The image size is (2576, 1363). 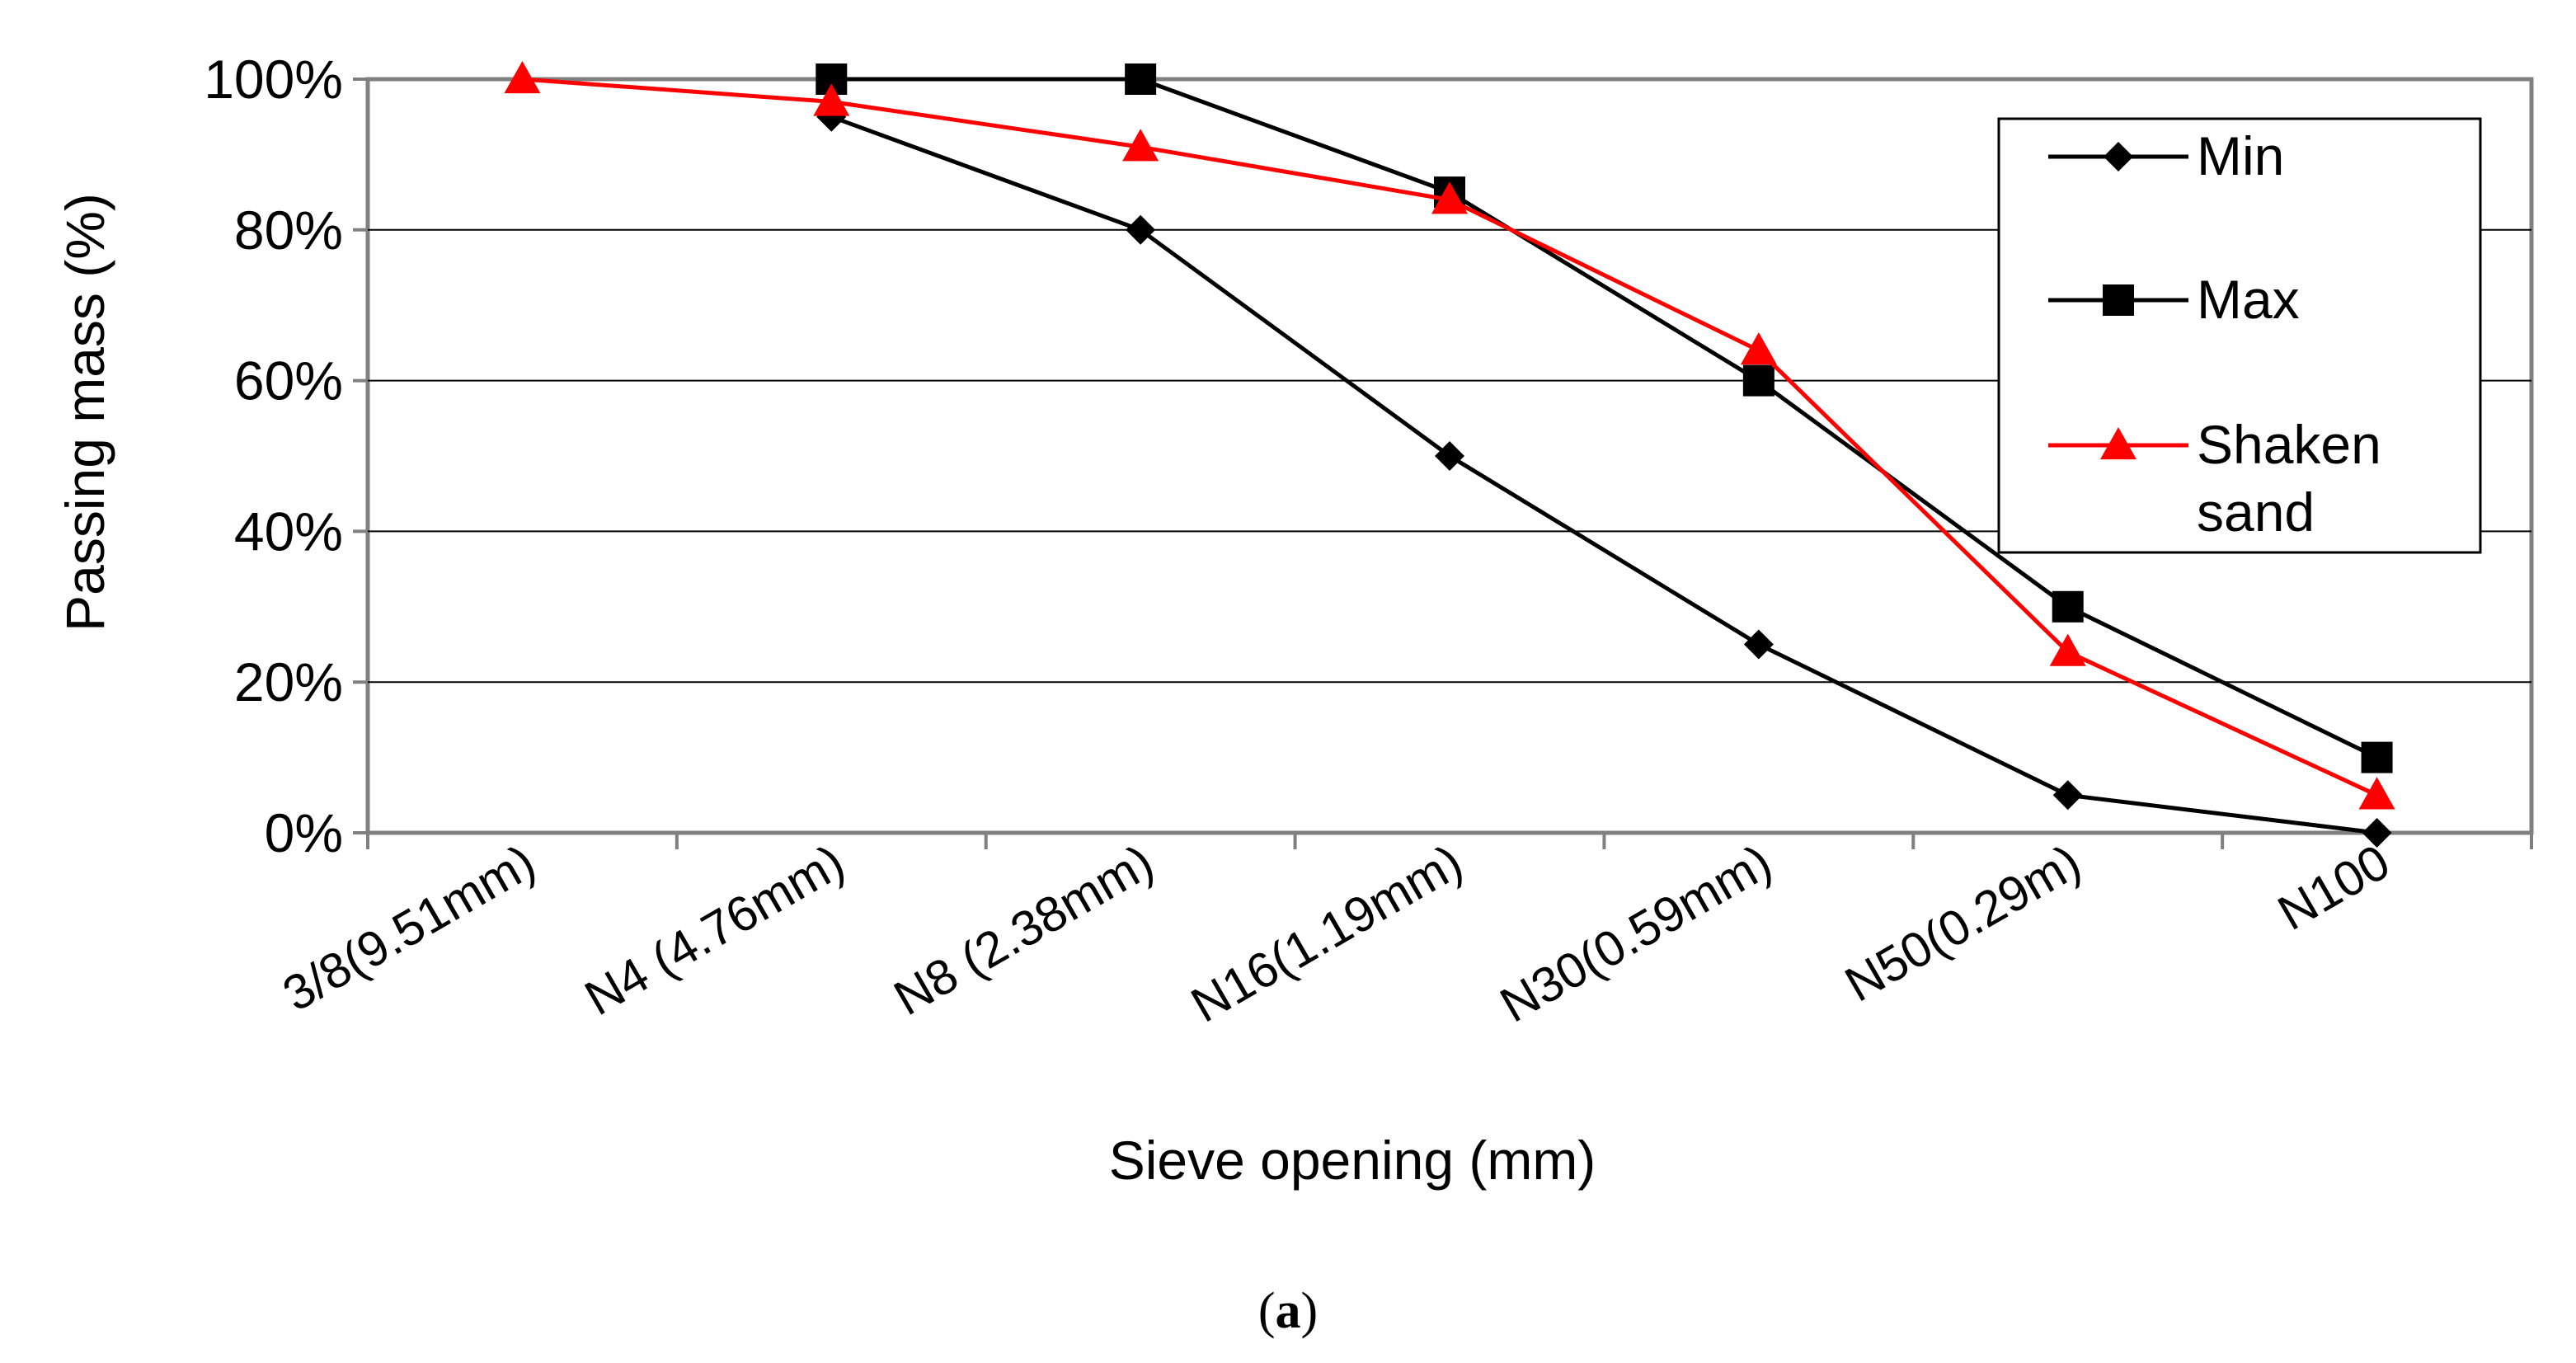 What do you see at coordinates (2118, 157) in the screenshot?
I see `legend-marker-min` at bounding box center [2118, 157].